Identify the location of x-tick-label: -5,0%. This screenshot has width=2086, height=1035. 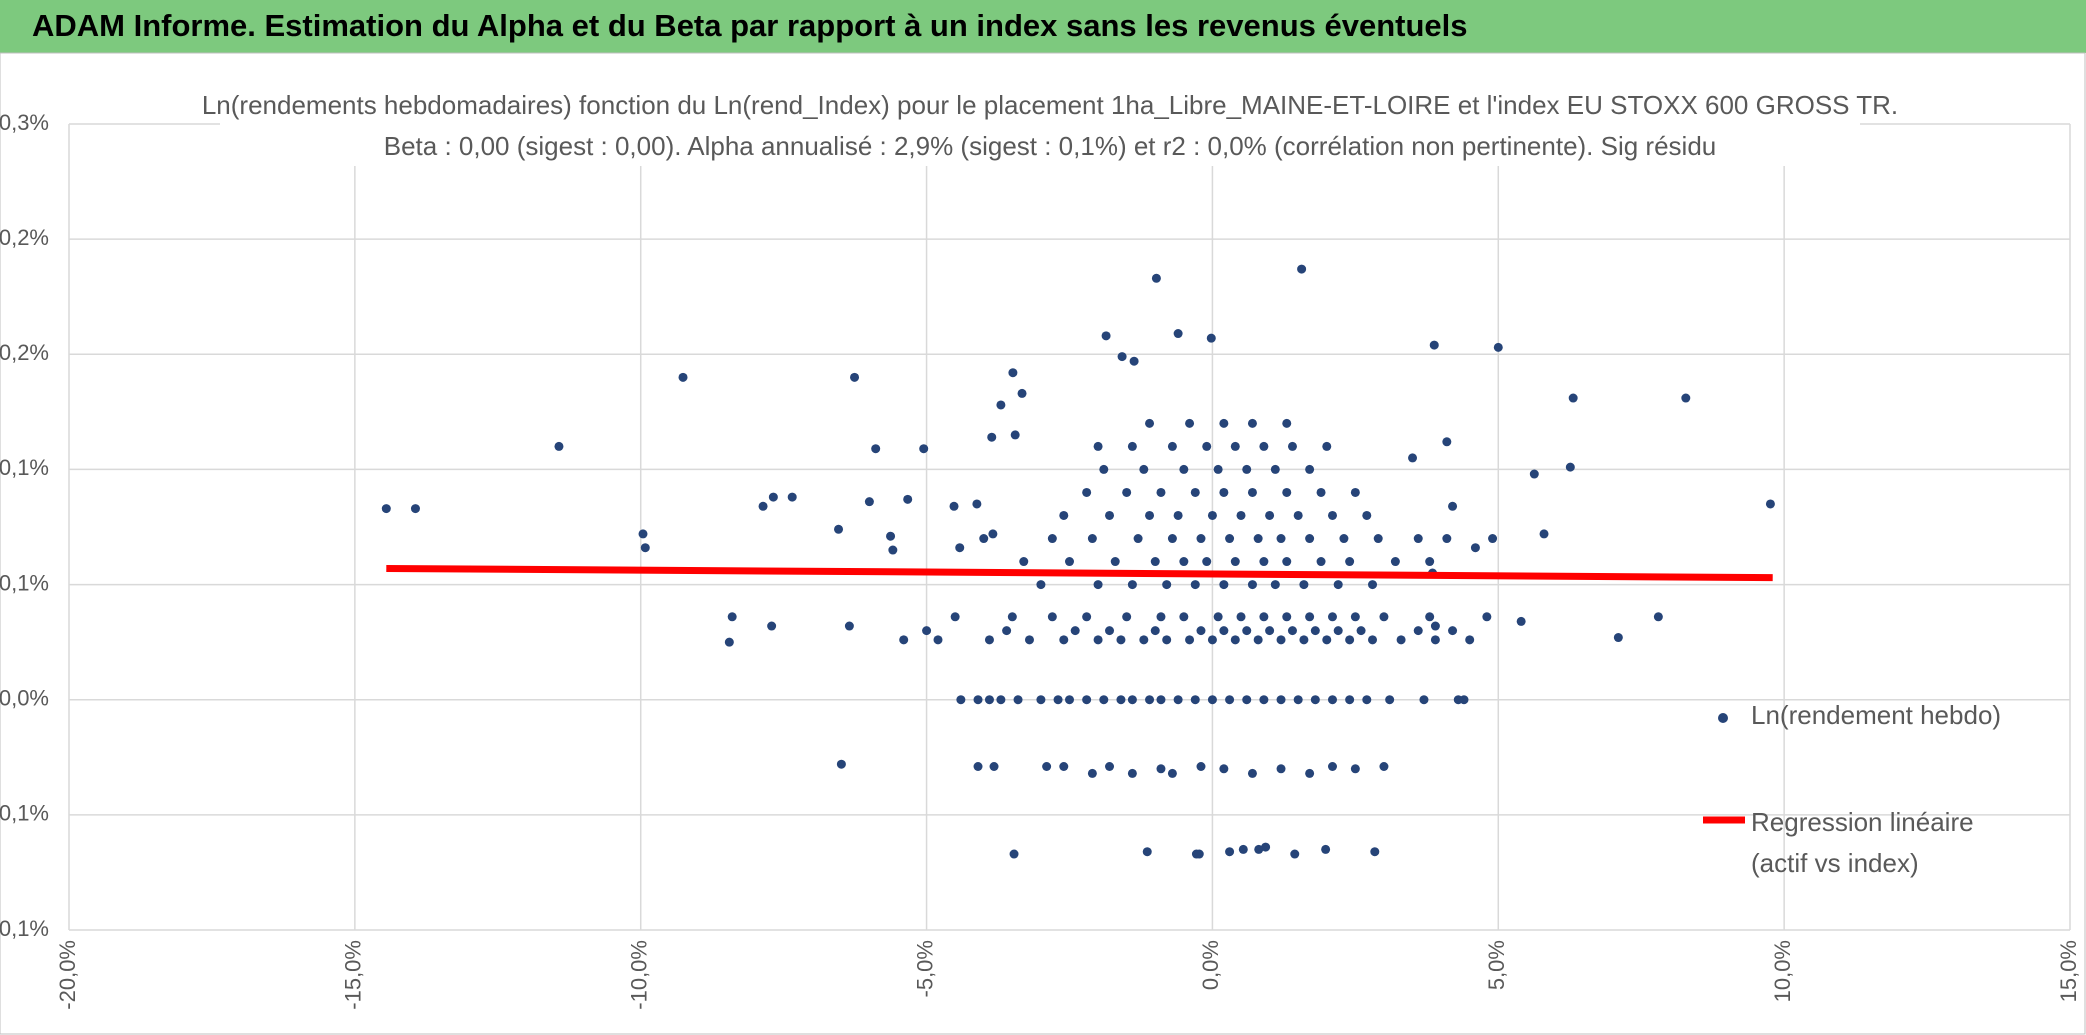
(924, 968).